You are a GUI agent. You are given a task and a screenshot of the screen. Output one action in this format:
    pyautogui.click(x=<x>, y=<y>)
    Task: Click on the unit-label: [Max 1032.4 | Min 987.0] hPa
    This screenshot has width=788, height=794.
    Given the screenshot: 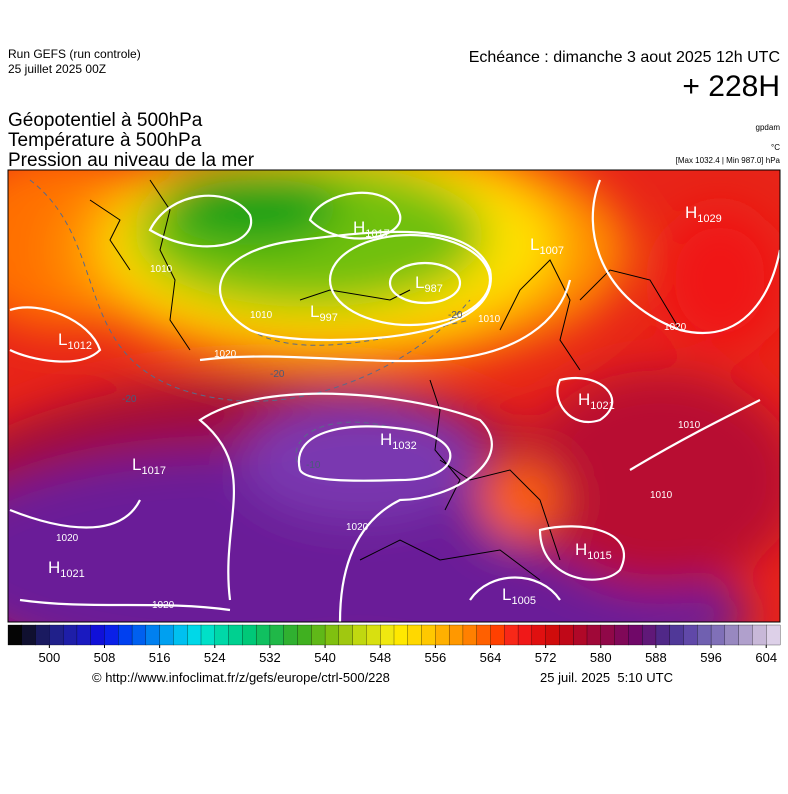 What is the action you would take?
    pyautogui.click(x=728, y=160)
    